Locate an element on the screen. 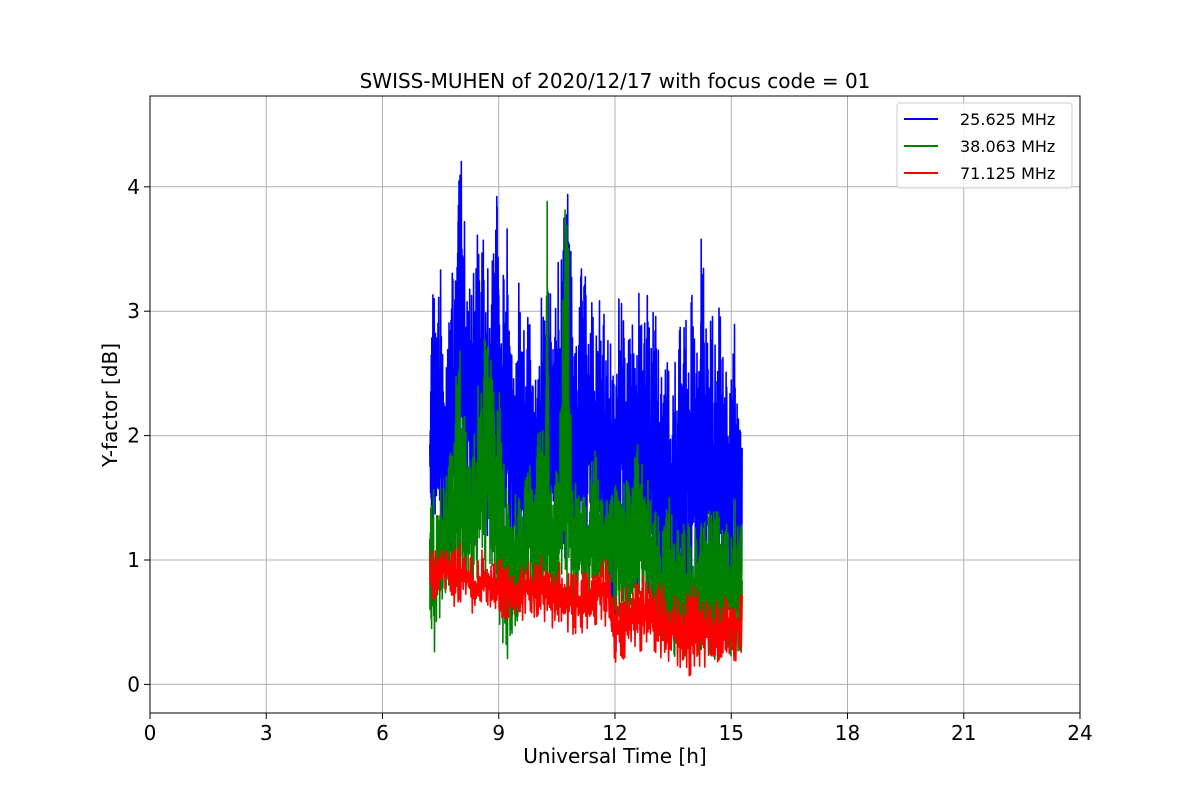 This screenshot has width=1200, height=805. legend-box is located at coordinates (984, 145).